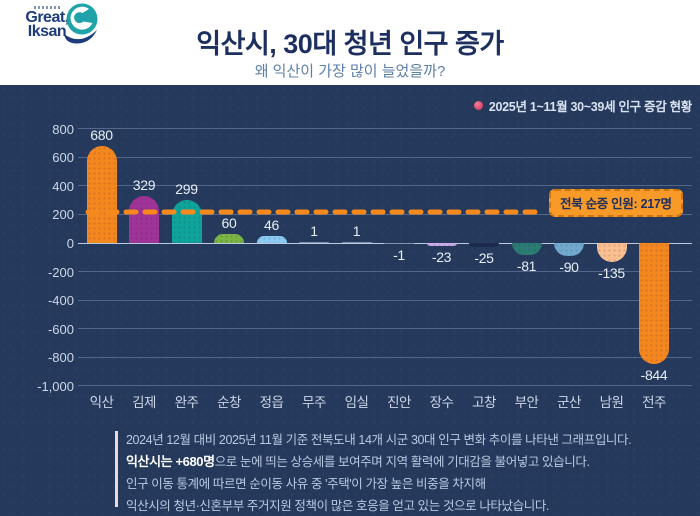 Image resolution: width=700 pixels, height=516 pixels. What do you see at coordinates (60, 301) in the screenshot?
I see `y-axis-tick-label: -400` at bounding box center [60, 301].